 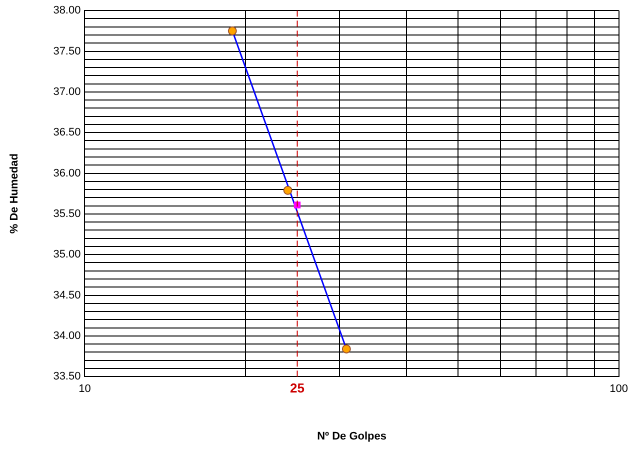 What do you see at coordinates (297, 388) in the screenshot?
I see `ref-line-label: 25` at bounding box center [297, 388].